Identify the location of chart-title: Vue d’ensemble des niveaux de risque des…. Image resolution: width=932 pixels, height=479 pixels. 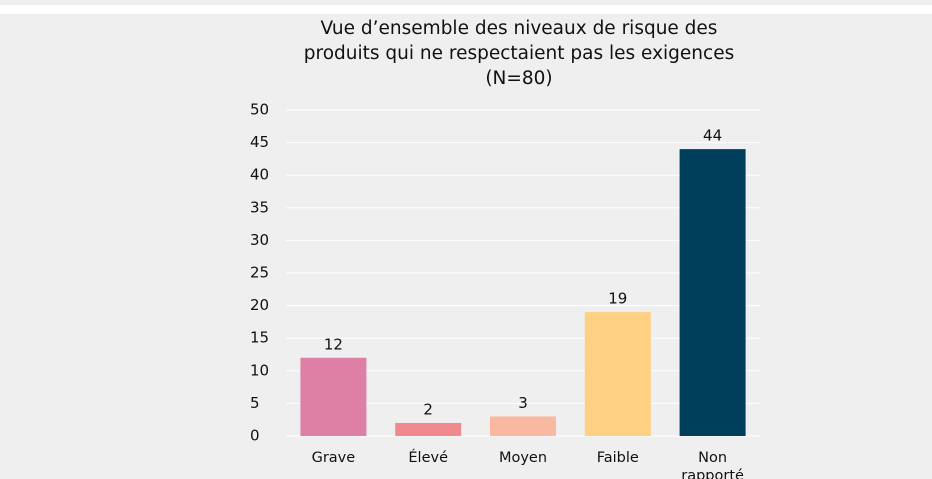
(519, 53).